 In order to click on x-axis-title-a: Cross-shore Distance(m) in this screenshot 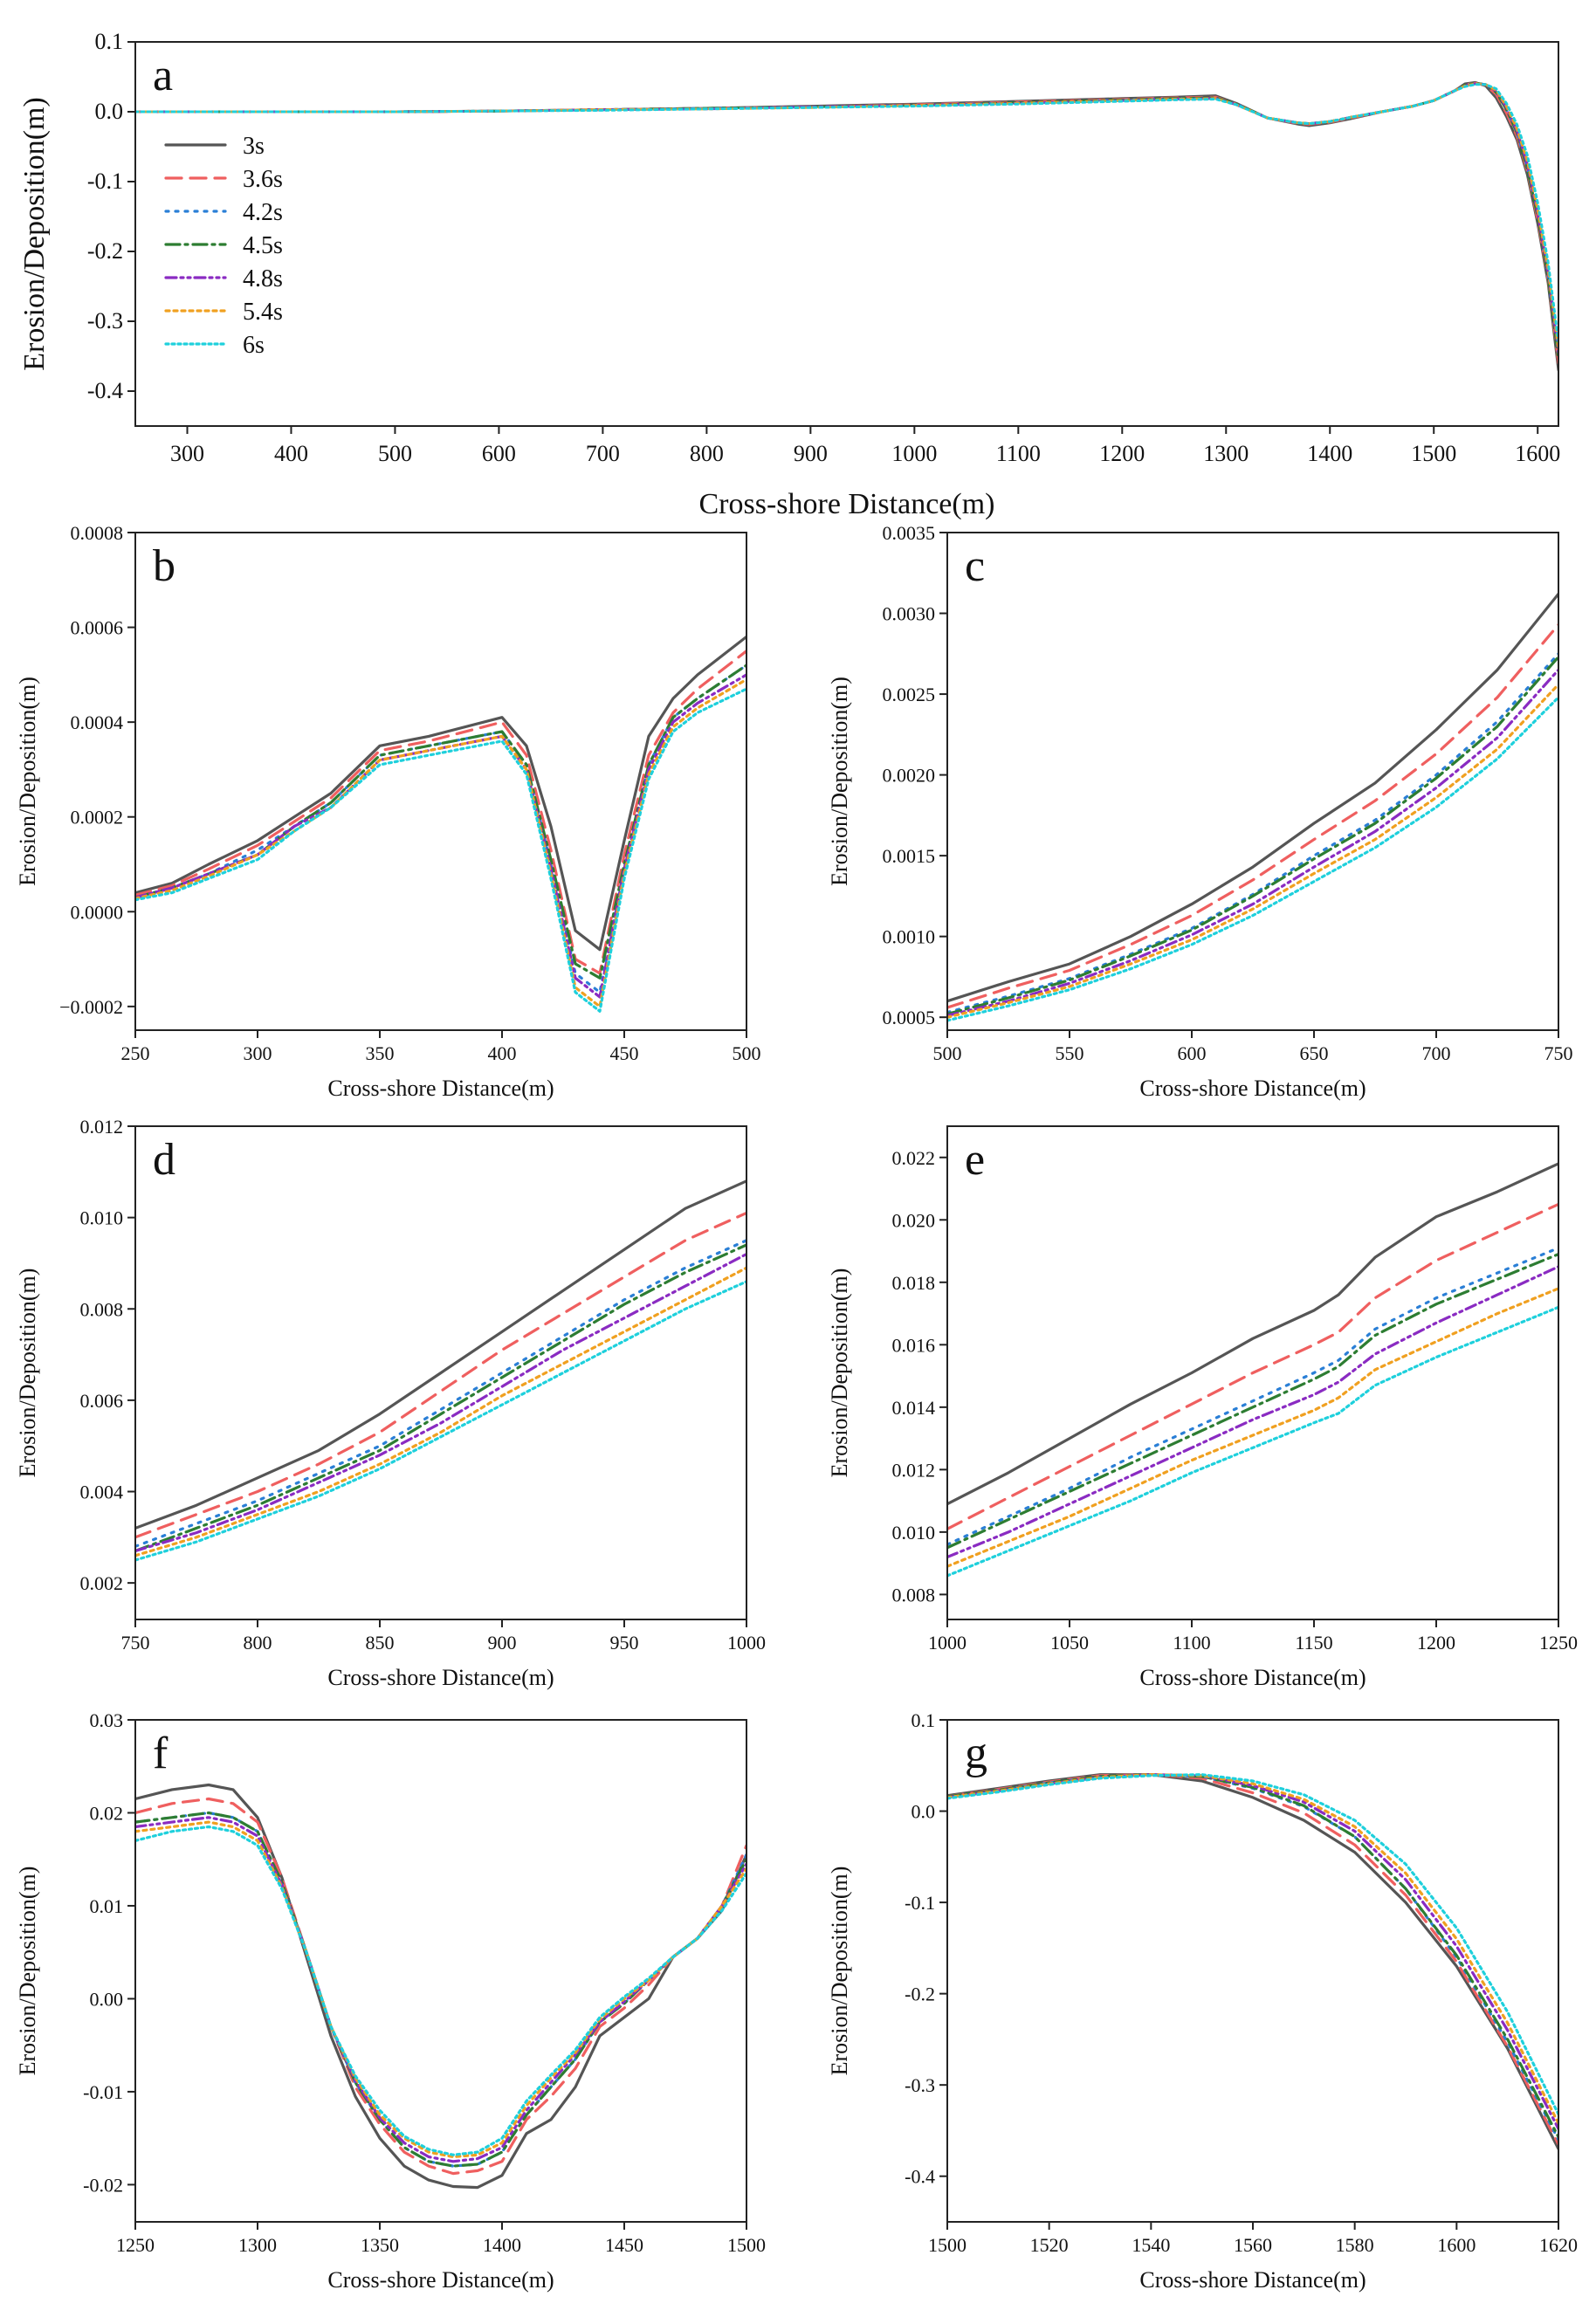, I will do `click(847, 504)`.